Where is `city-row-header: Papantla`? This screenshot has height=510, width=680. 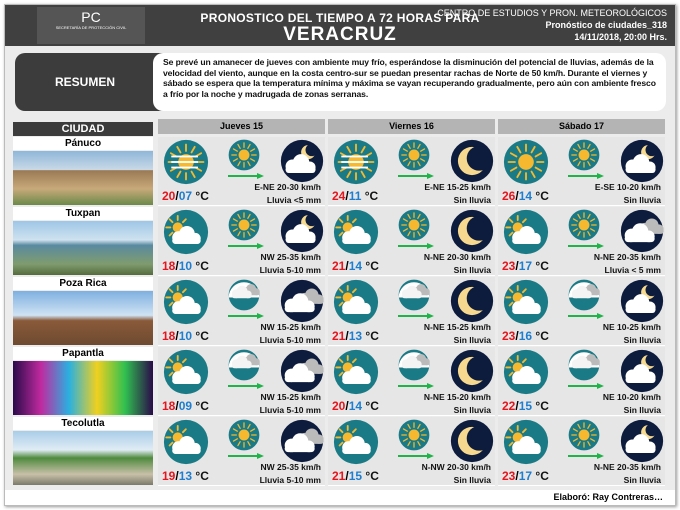 city-row-header: Papantla is located at coordinates (83, 382).